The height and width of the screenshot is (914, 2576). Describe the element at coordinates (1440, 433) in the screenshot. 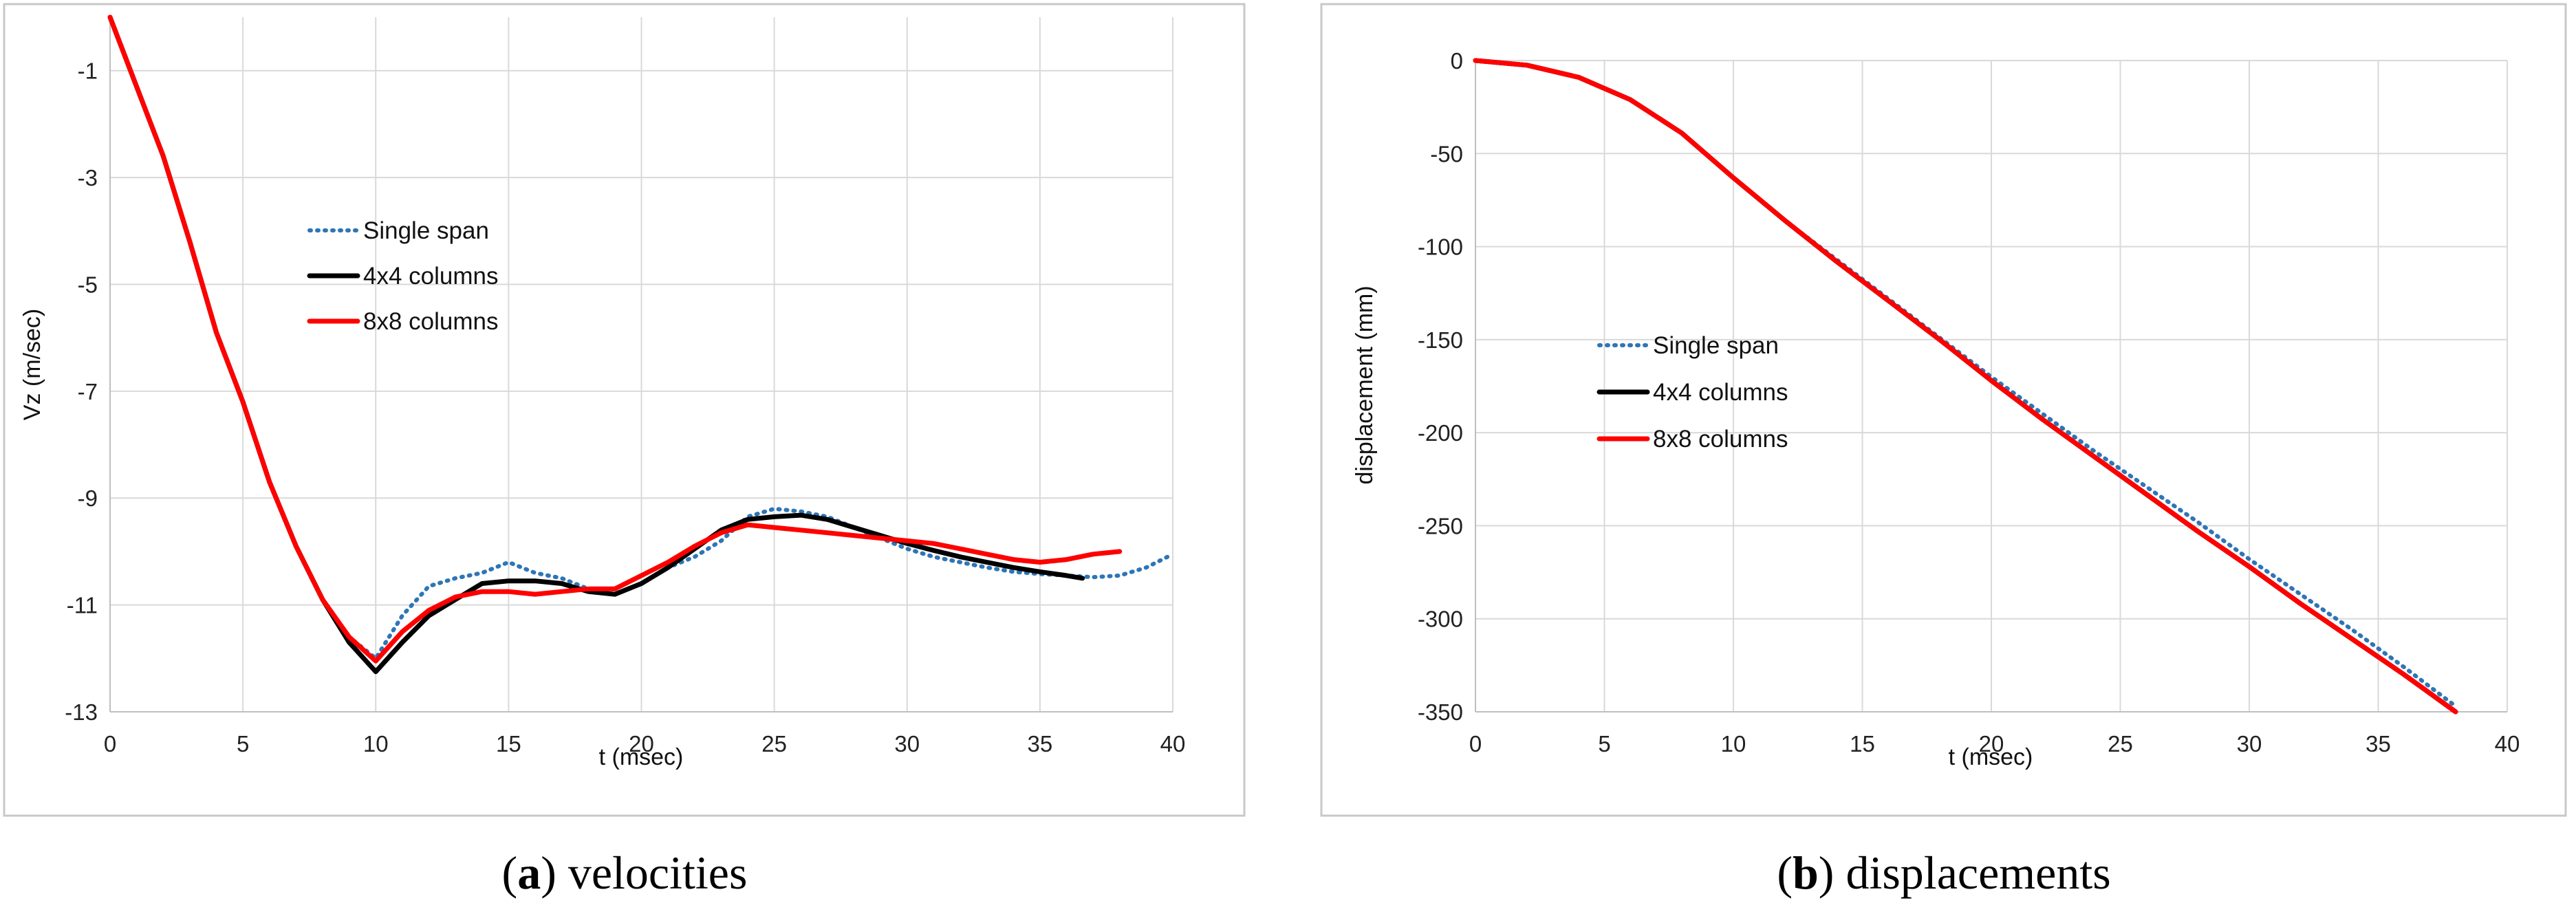

I see `y-tick-label: -200` at that location.